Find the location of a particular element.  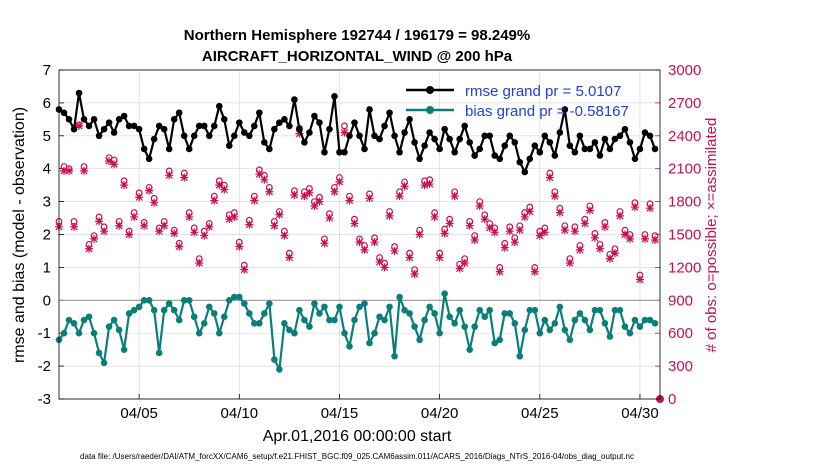

legend-rmse-marker is located at coordinates (430, 90).